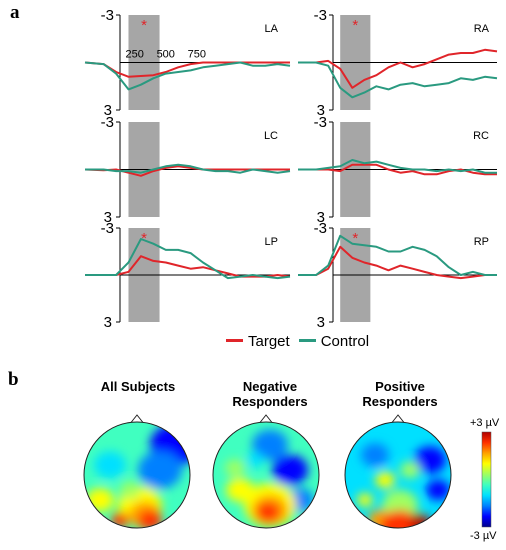 The width and height of the screenshot is (506, 550). Describe the element at coordinates (271, 136) in the screenshot. I see `panel-label-lc: LC` at that location.